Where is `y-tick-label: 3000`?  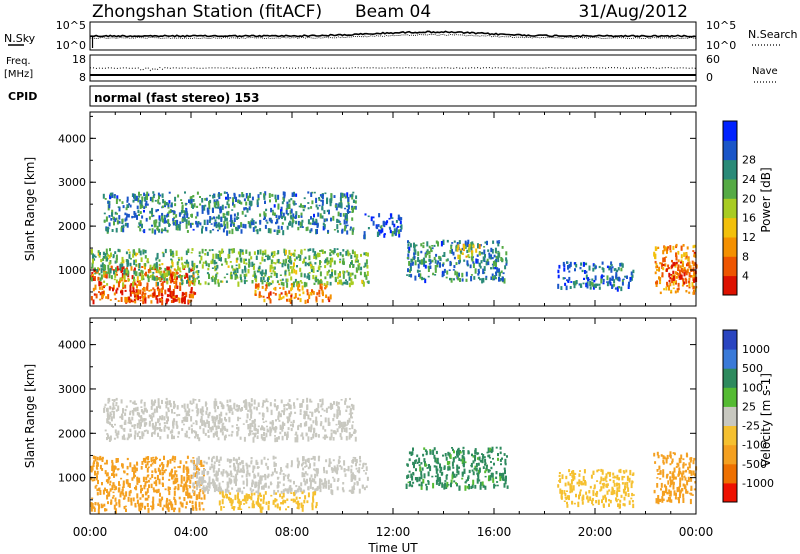
y-tick-label: 3000 is located at coordinates (72, 182).